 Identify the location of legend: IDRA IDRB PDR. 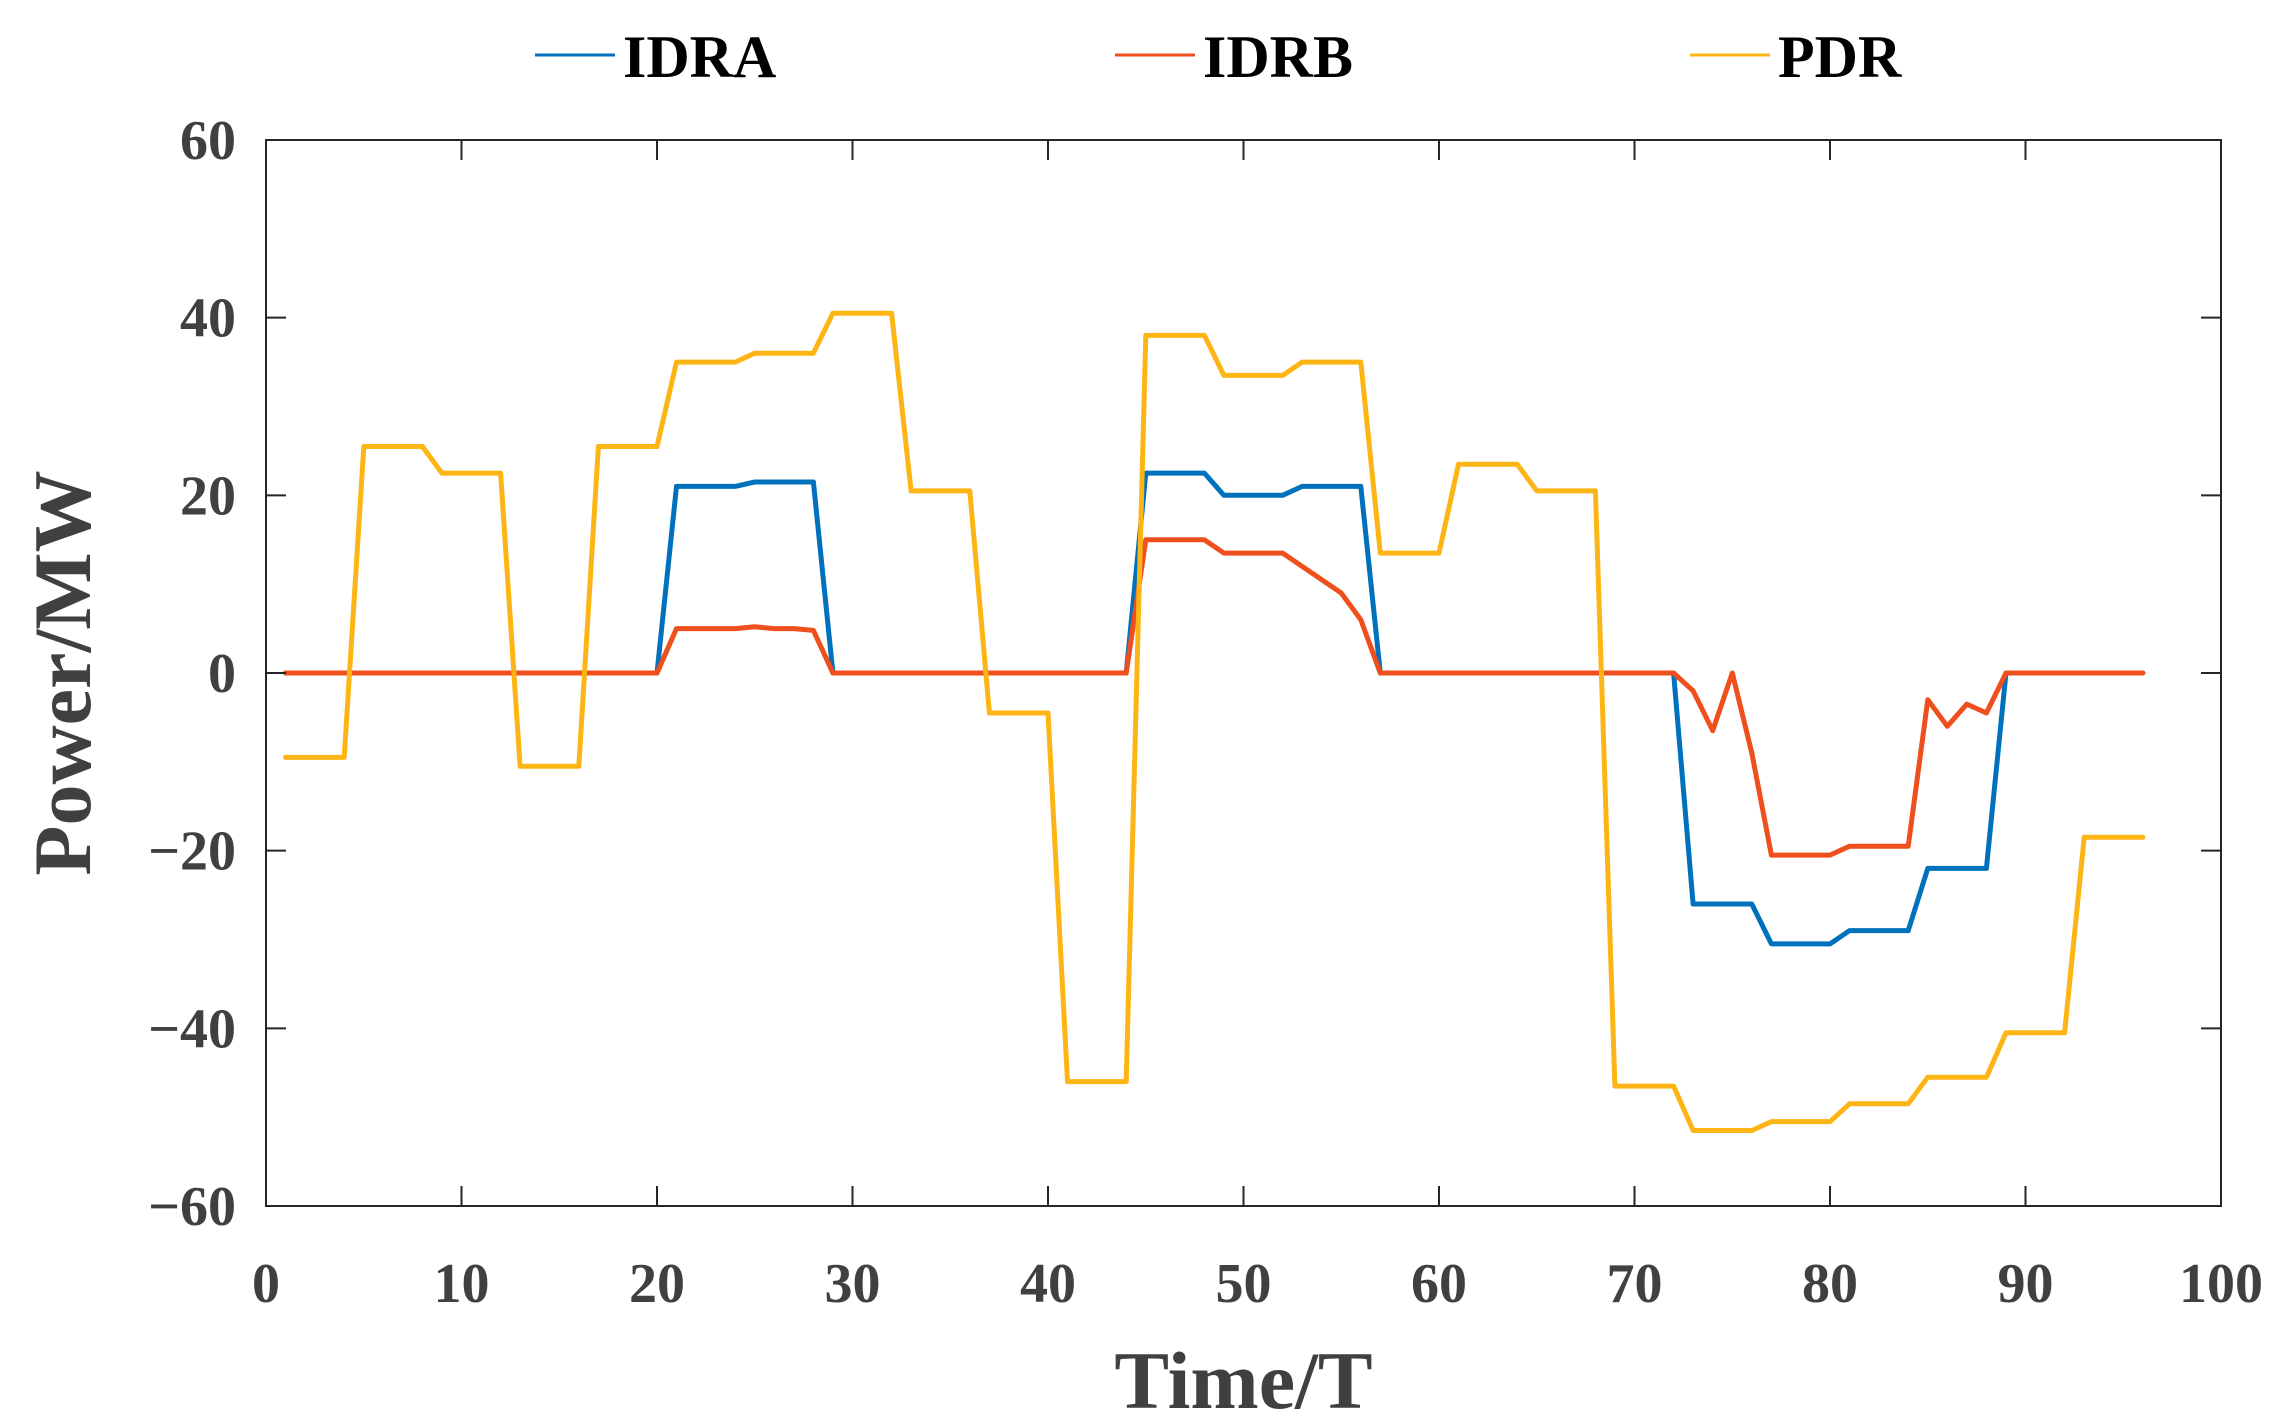
(1218, 57).